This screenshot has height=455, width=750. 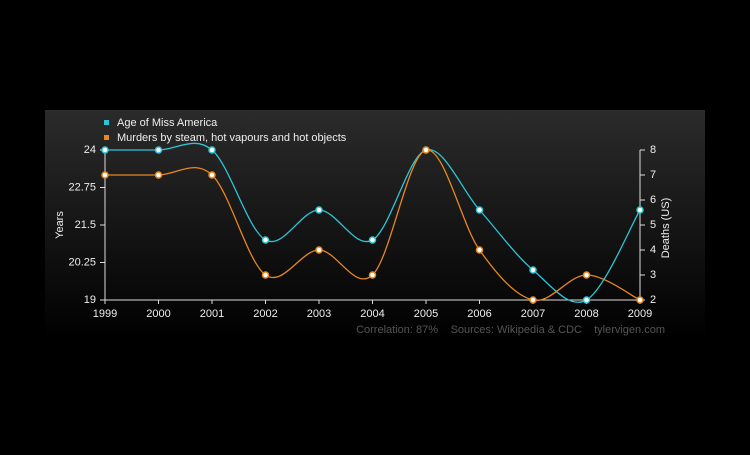 What do you see at coordinates (586, 314) in the screenshot?
I see `x-tick-label: 2008` at bounding box center [586, 314].